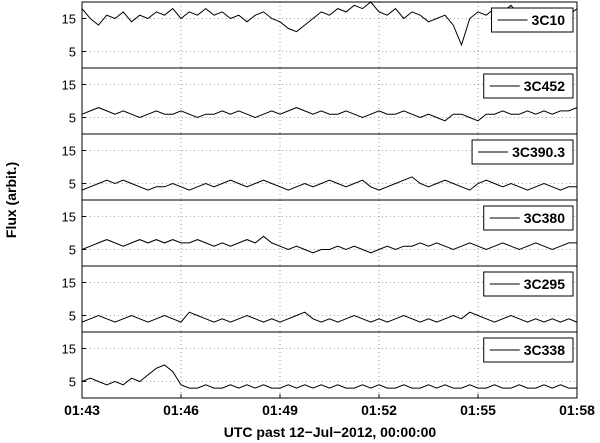 The image size is (600, 443). I want to click on legend-label: 3C338, so click(544, 350).